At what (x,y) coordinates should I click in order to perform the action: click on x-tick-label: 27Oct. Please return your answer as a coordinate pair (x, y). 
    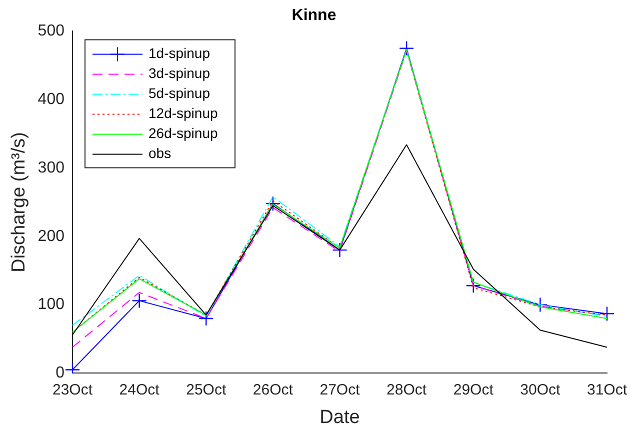
    Looking at the image, I should click on (340, 389).